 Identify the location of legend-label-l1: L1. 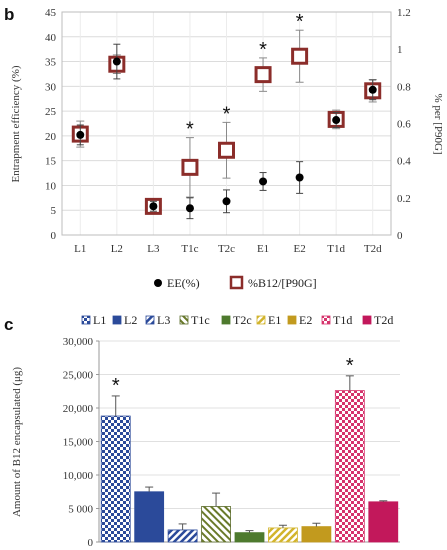
(99, 320).